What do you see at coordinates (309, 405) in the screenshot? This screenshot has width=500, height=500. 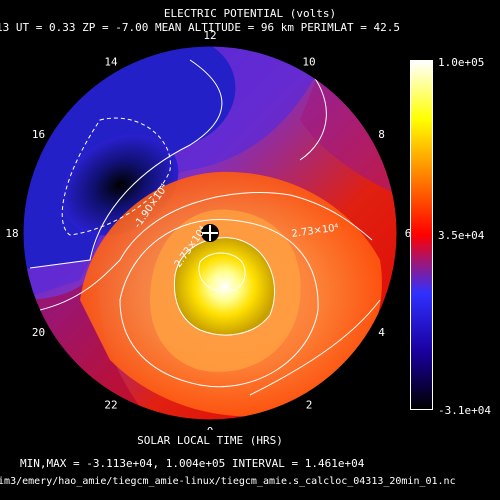 I see `hour-tick-2: 2` at bounding box center [309, 405].